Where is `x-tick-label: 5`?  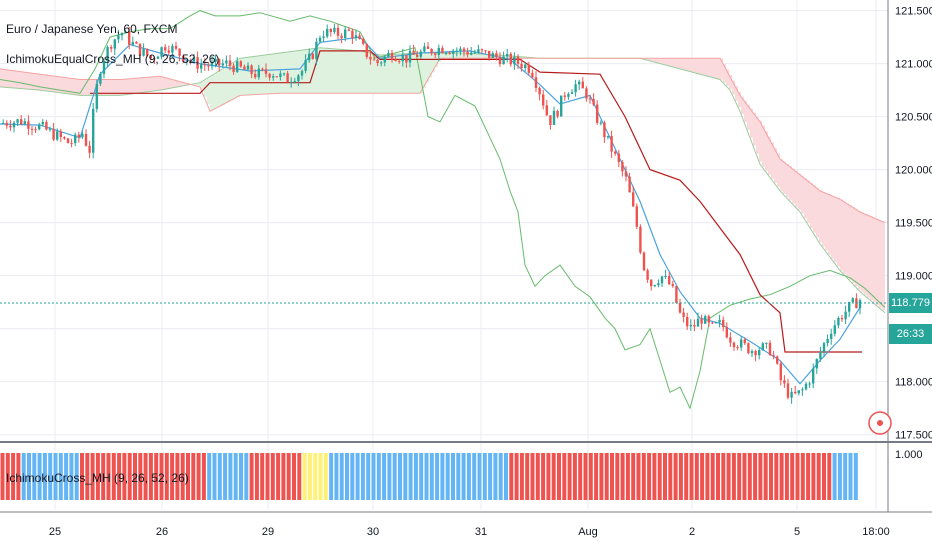 x-tick-label: 5 is located at coordinates (797, 532).